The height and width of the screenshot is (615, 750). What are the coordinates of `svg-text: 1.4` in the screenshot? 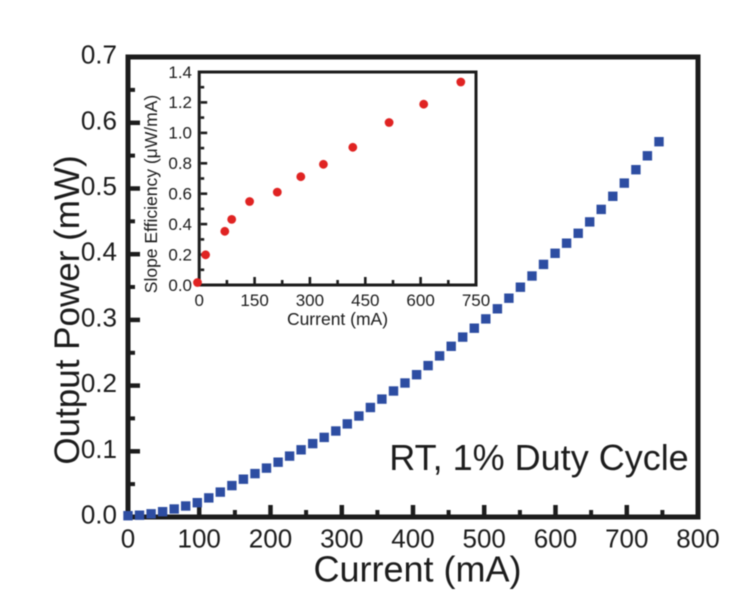 It's located at (180, 72).